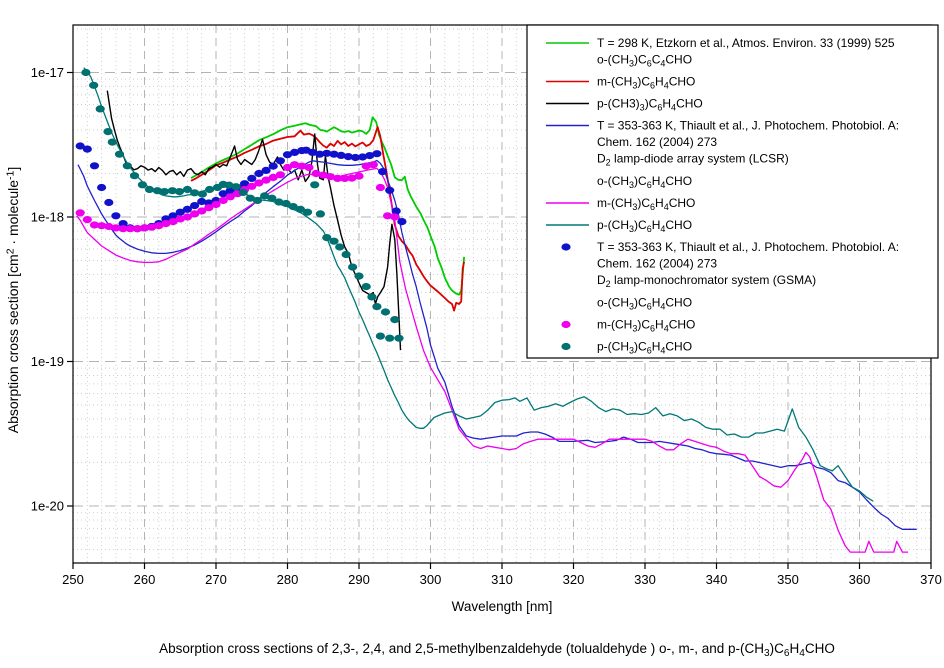 This screenshot has height=668, width=944. What do you see at coordinates (502, 579) in the screenshot?
I see `x-tick-label: 310` at bounding box center [502, 579].